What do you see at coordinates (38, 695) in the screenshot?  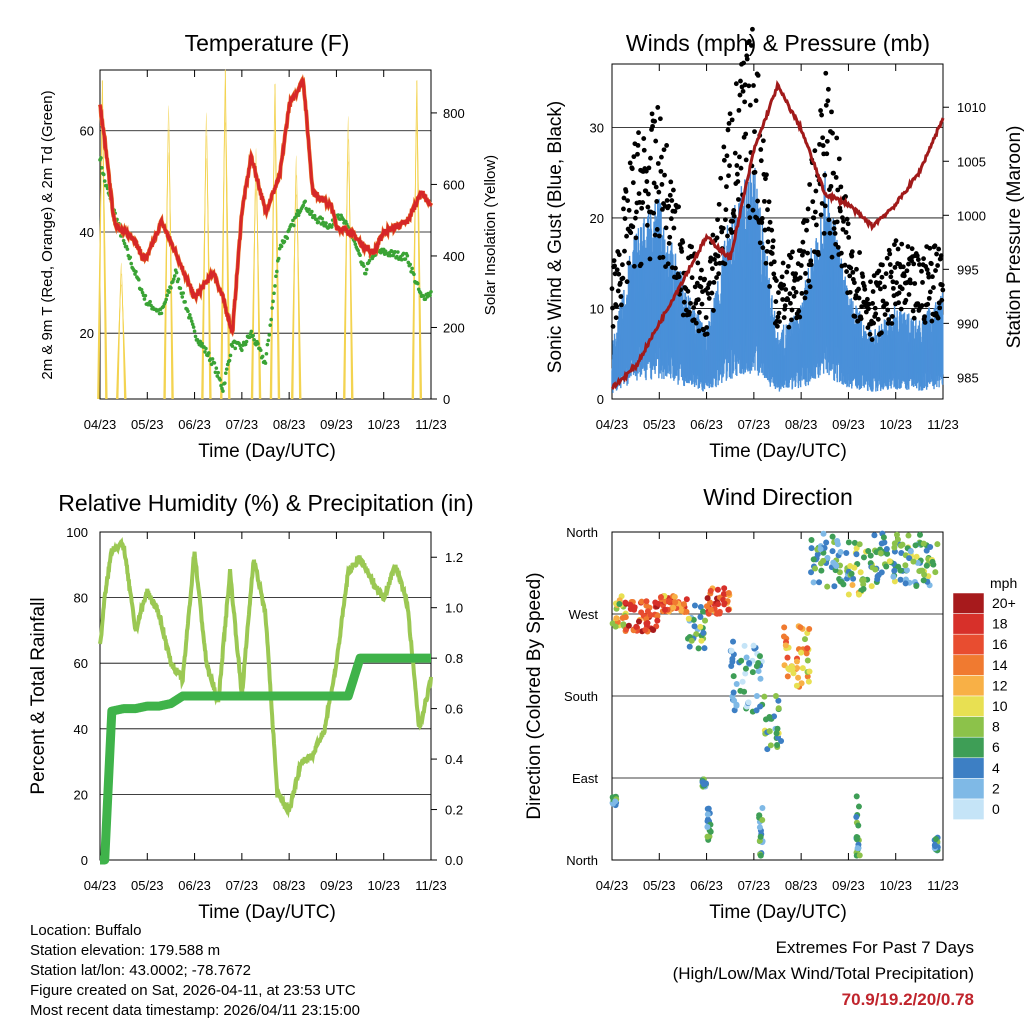 I see `humidity-left-axis-label: Percent & Total Rainfall` at bounding box center [38, 695].